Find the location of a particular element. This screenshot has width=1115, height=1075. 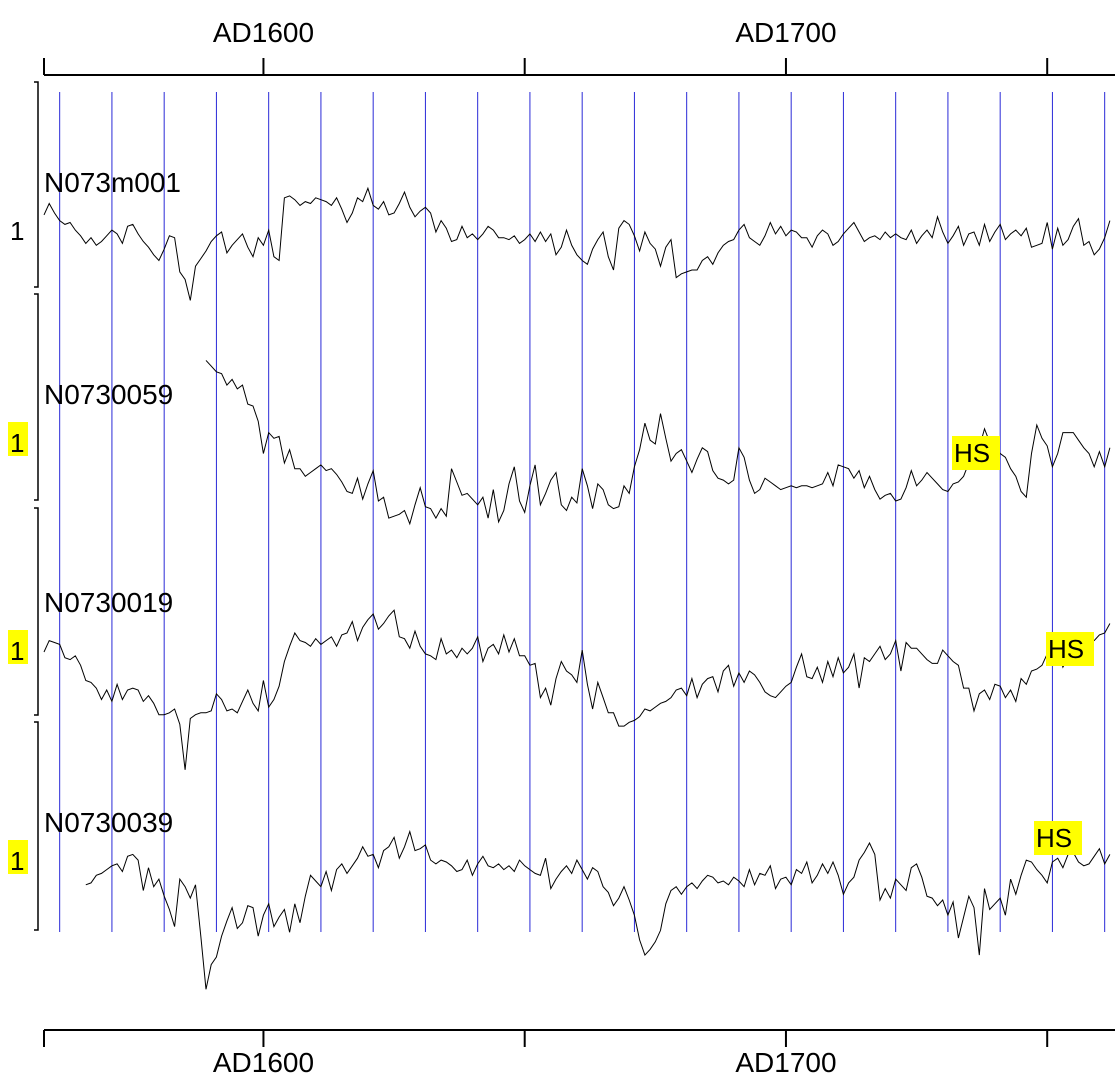

bottom-axis: AD1600 AD1700 is located at coordinates (579, 1052).